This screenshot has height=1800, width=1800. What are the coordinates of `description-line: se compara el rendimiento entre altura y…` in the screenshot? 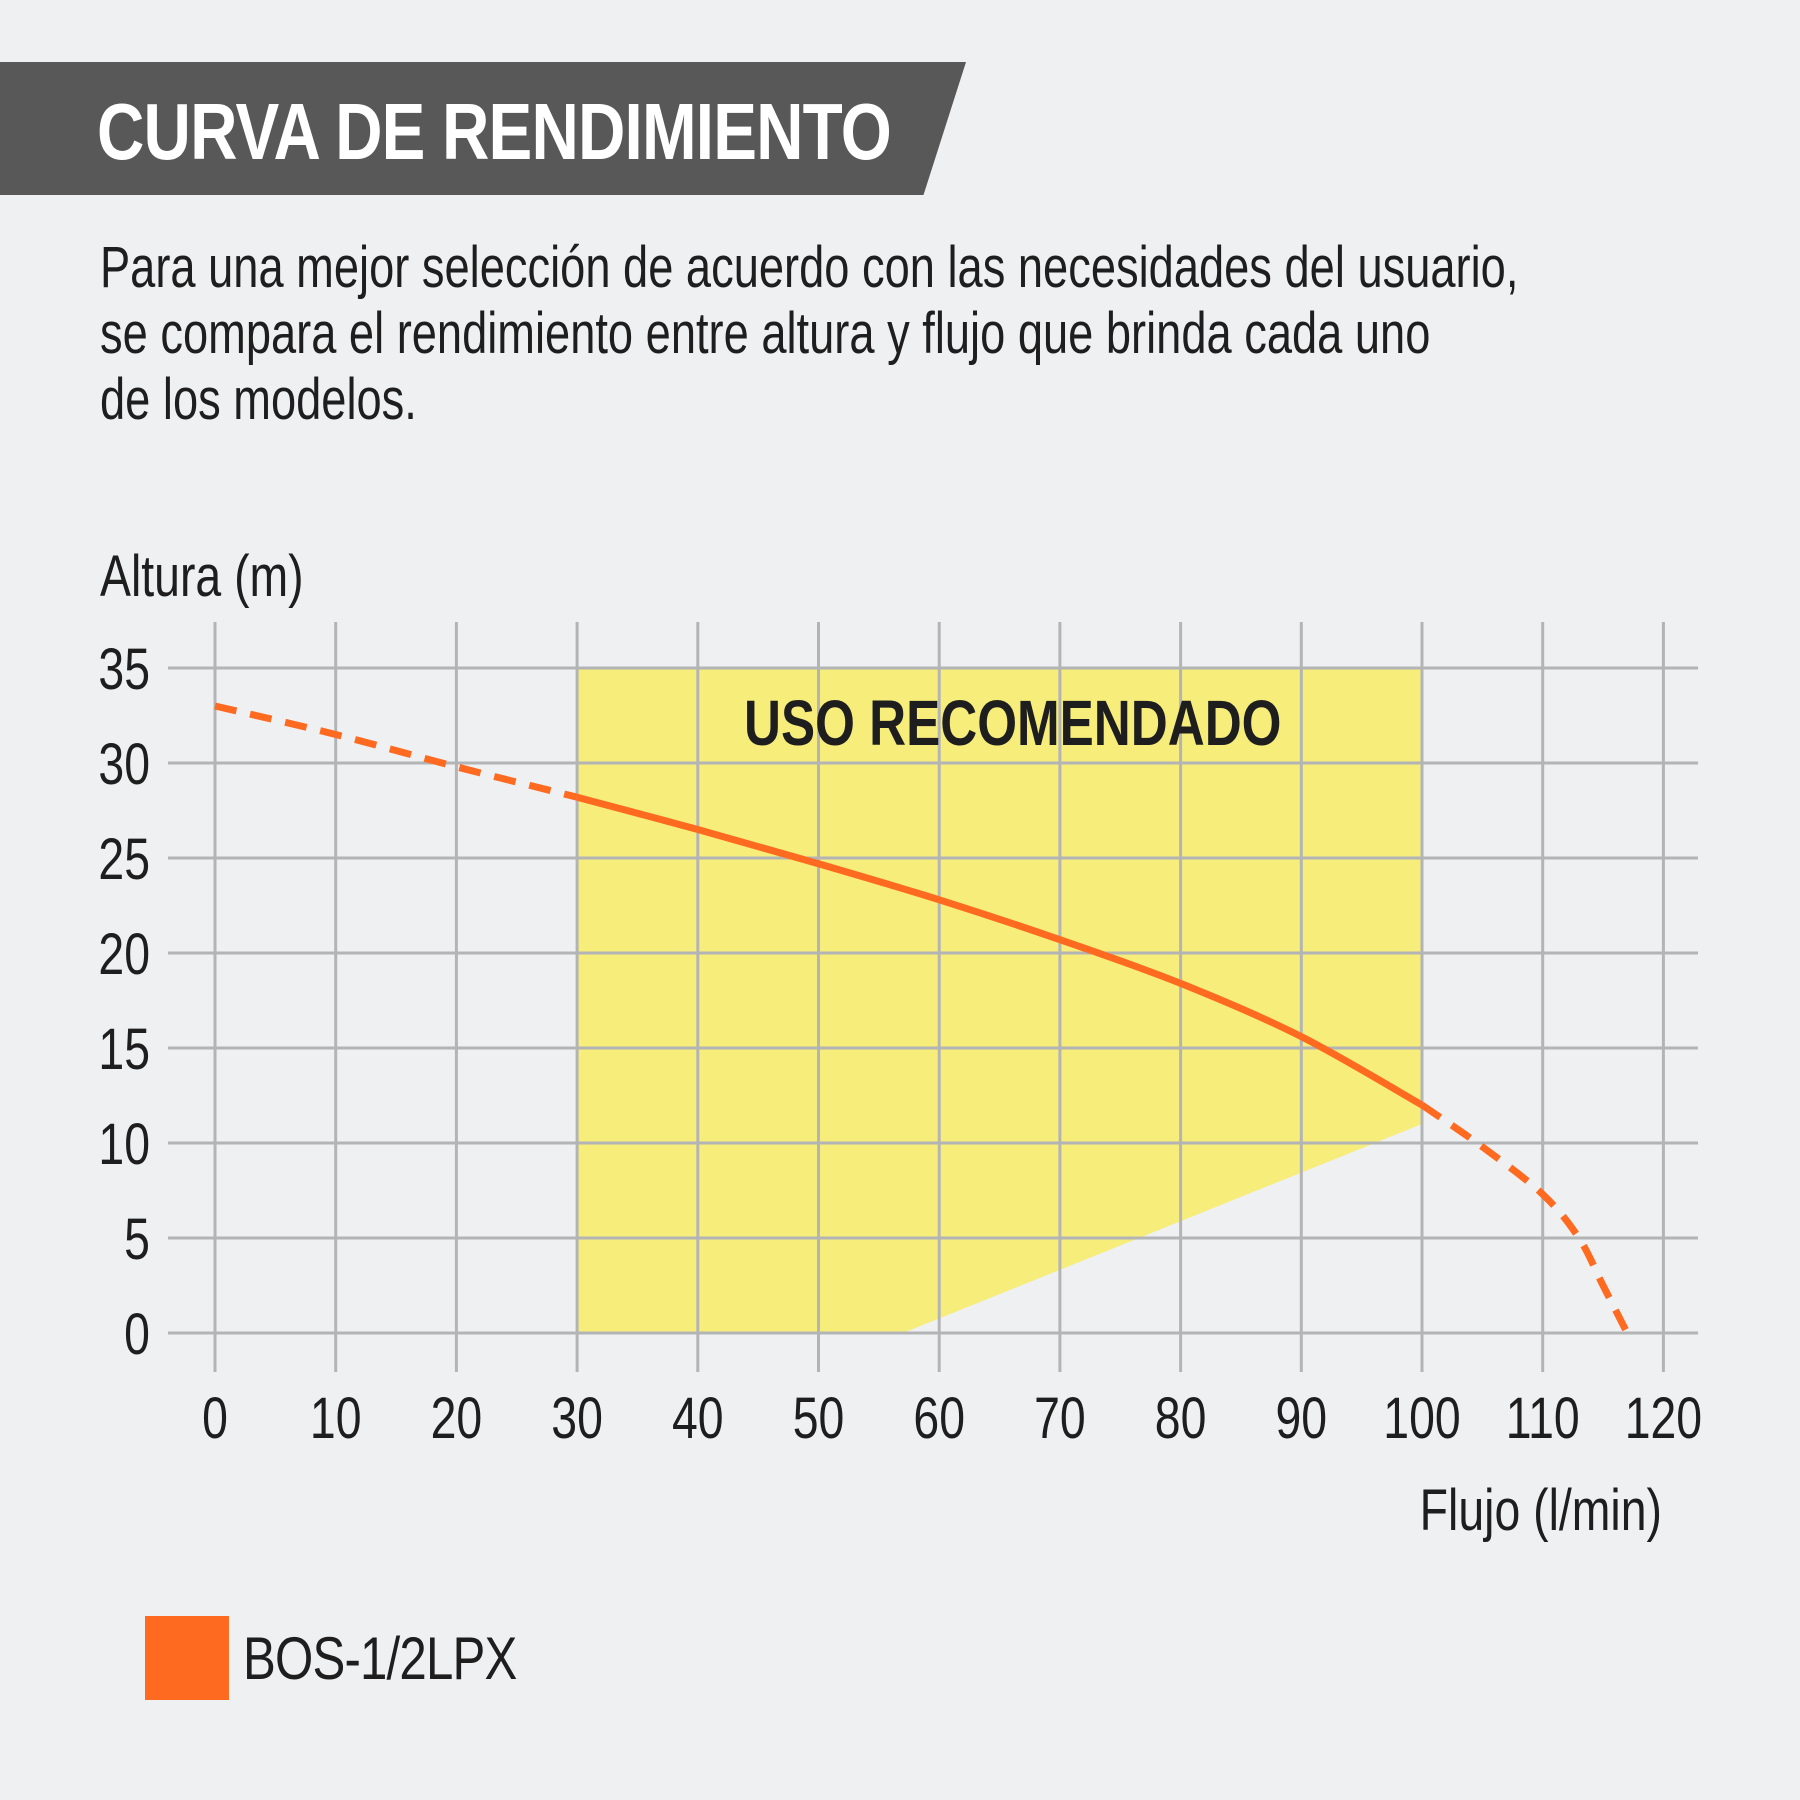 It's located at (765, 333).